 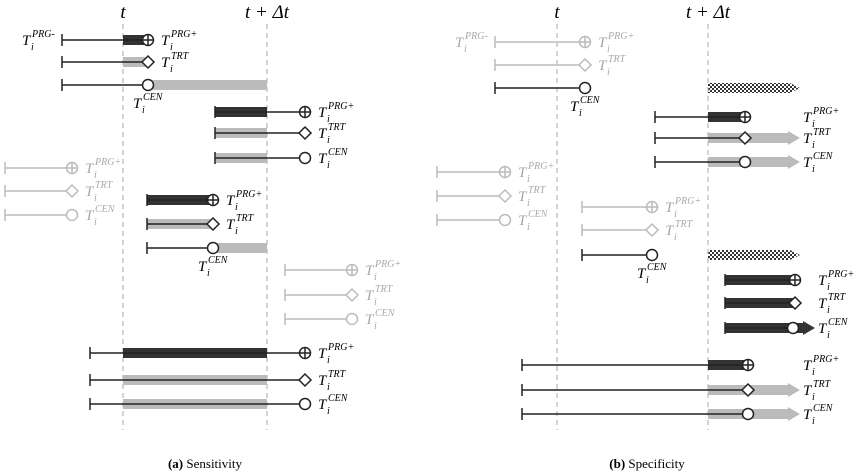 I want to click on time-t: t, so click(x=123, y=12).